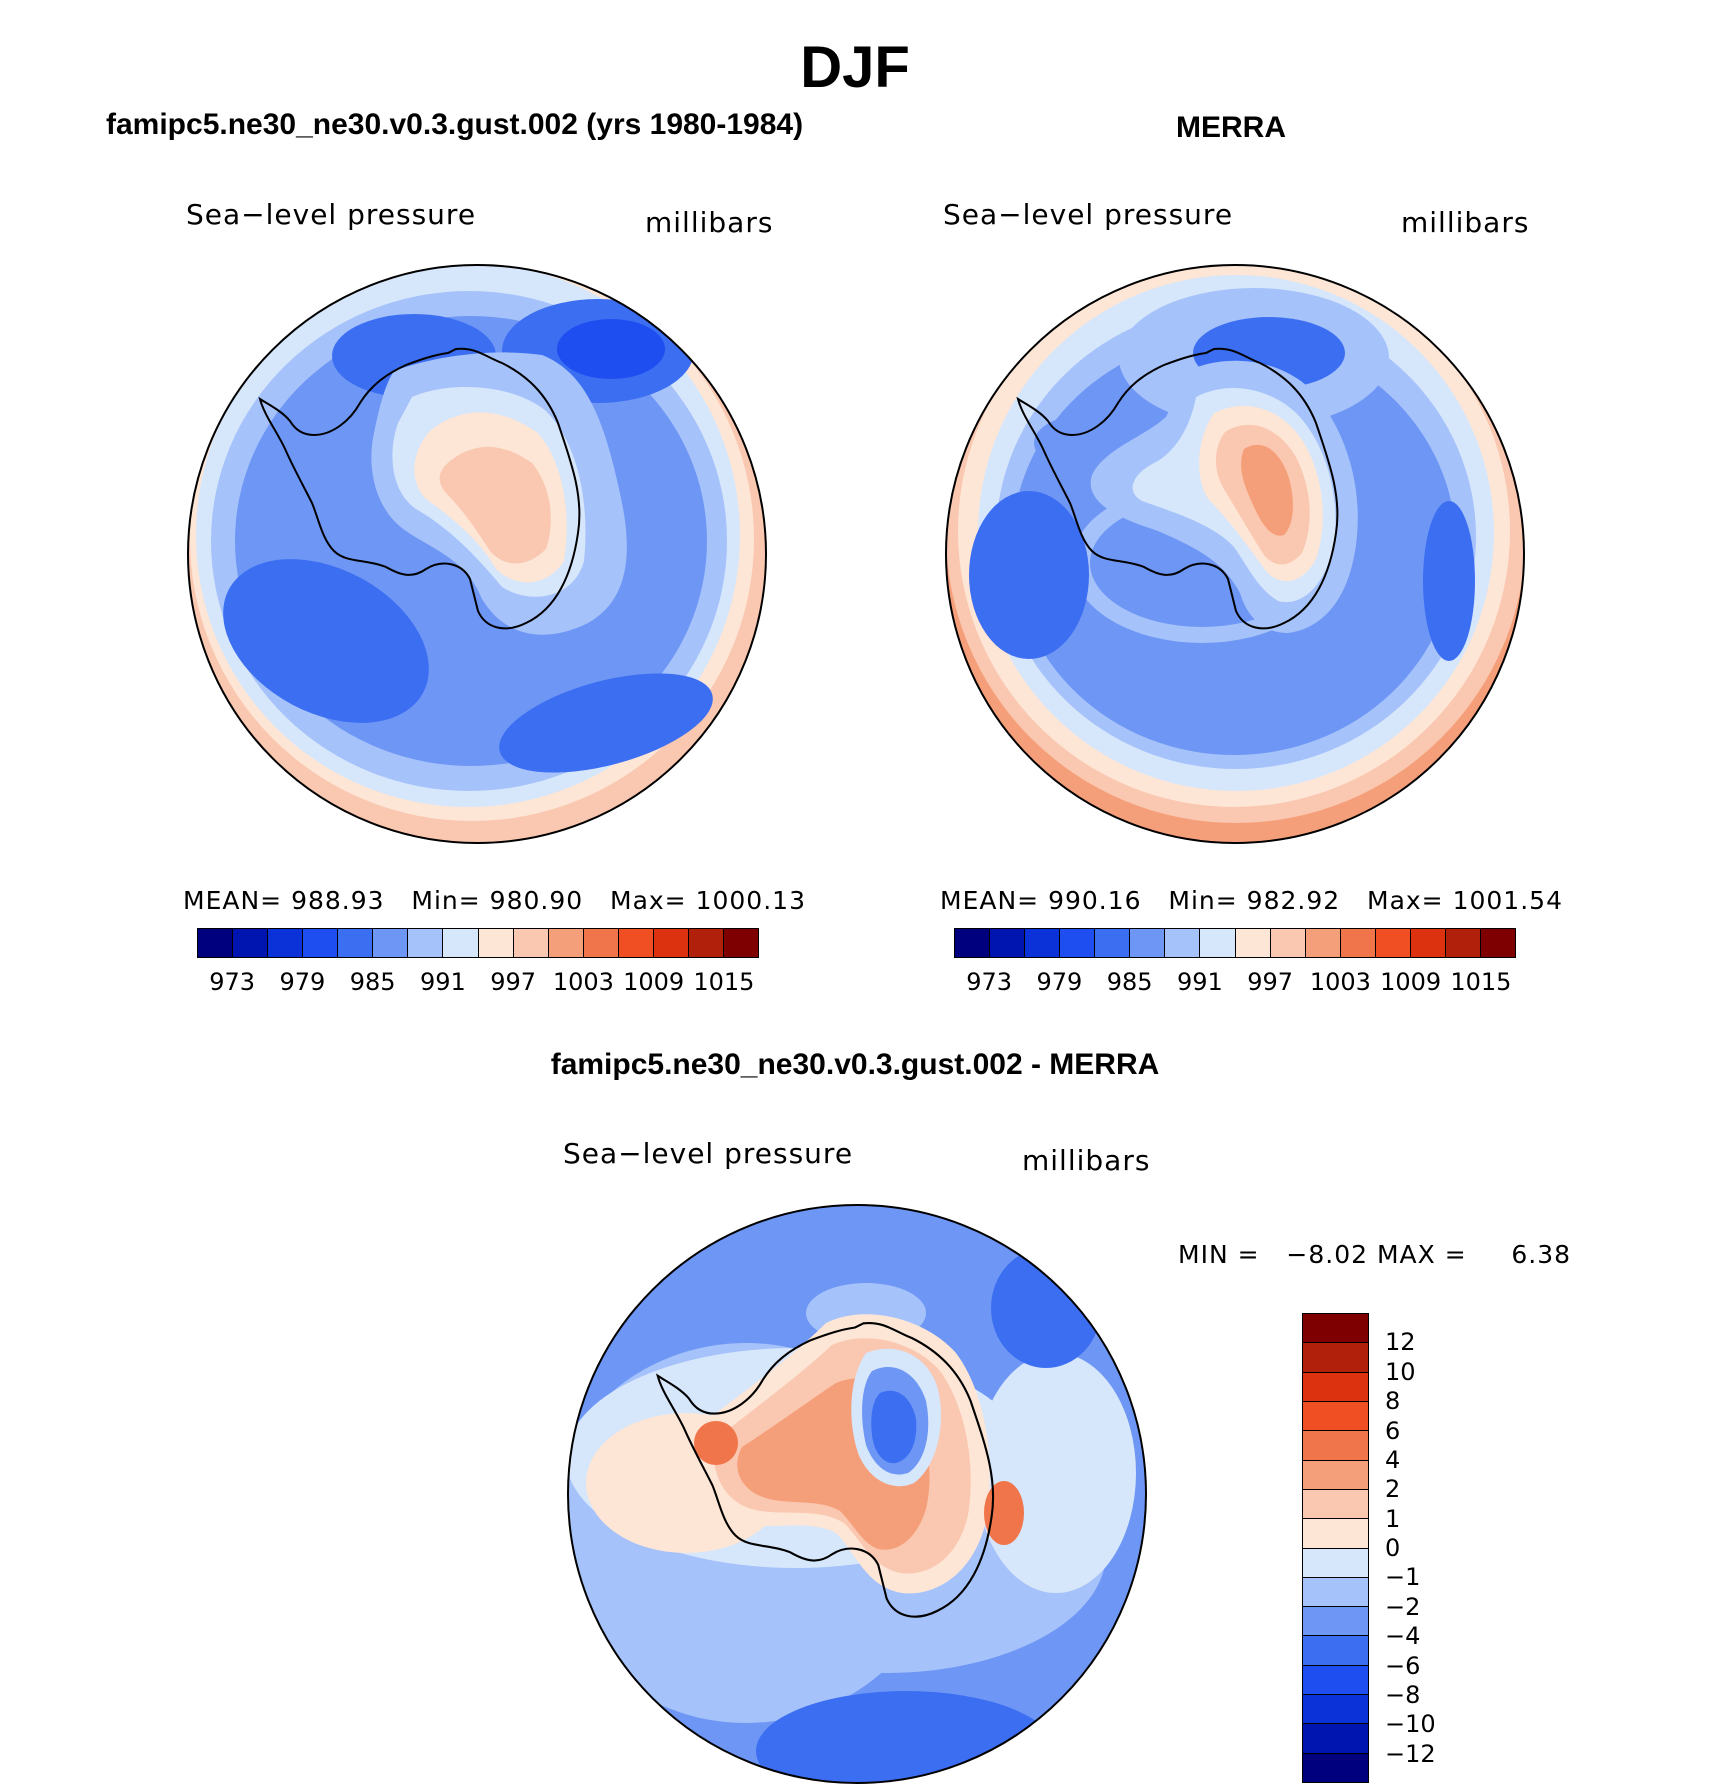 The width and height of the screenshot is (1710, 1790). What do you see at coordinates (302, 982) in the screenshot?
I see `panel1-colorbar-tick-label: 979` at bounding box center [302, 982].